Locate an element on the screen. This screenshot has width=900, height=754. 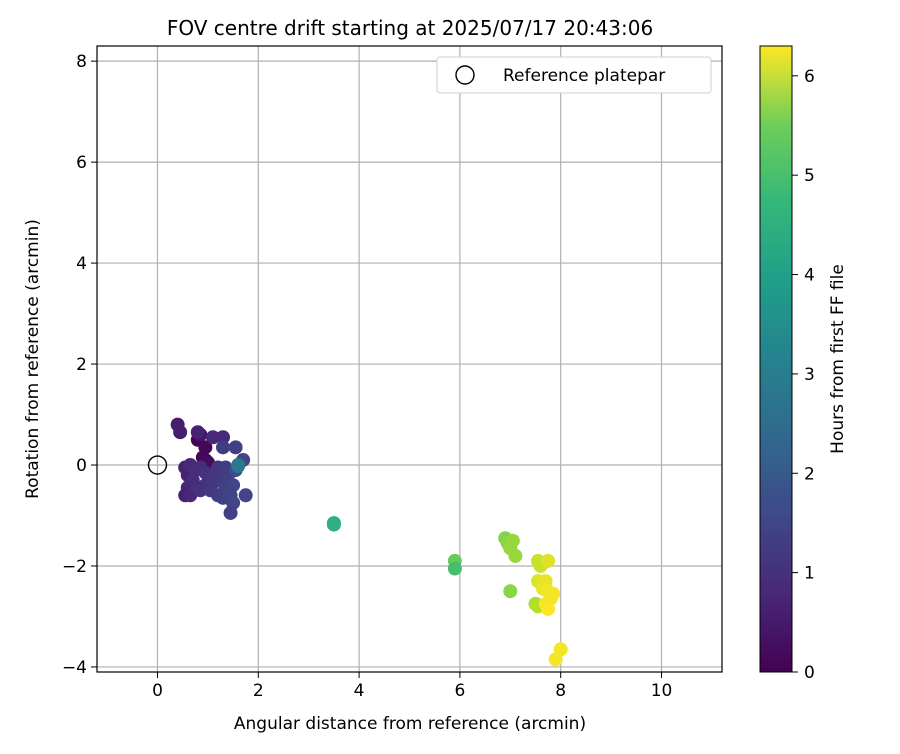
colorbar-tick-label: 5 is located at coordinates (809, 176).